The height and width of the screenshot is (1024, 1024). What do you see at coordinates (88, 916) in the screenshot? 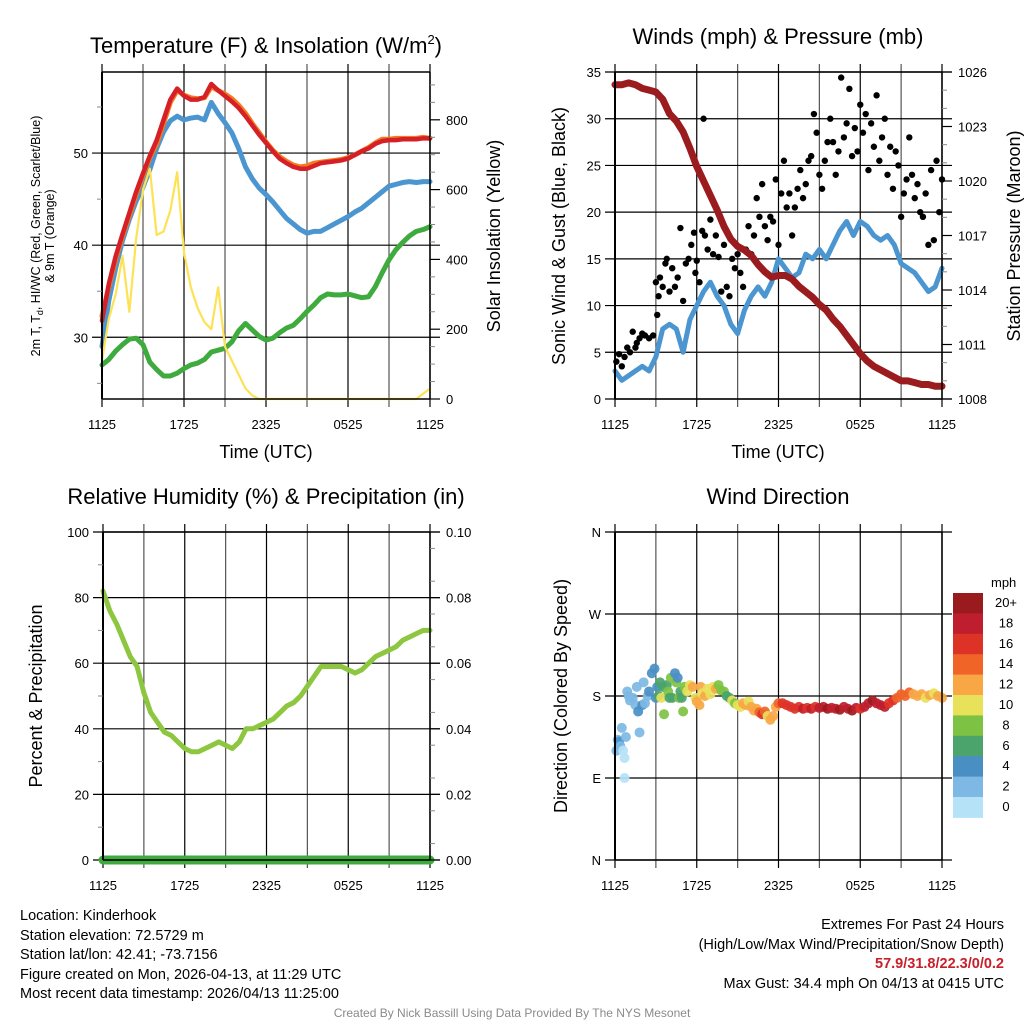
I see `location-text: Location: Kinderhook` at bounding box center [88, 916].